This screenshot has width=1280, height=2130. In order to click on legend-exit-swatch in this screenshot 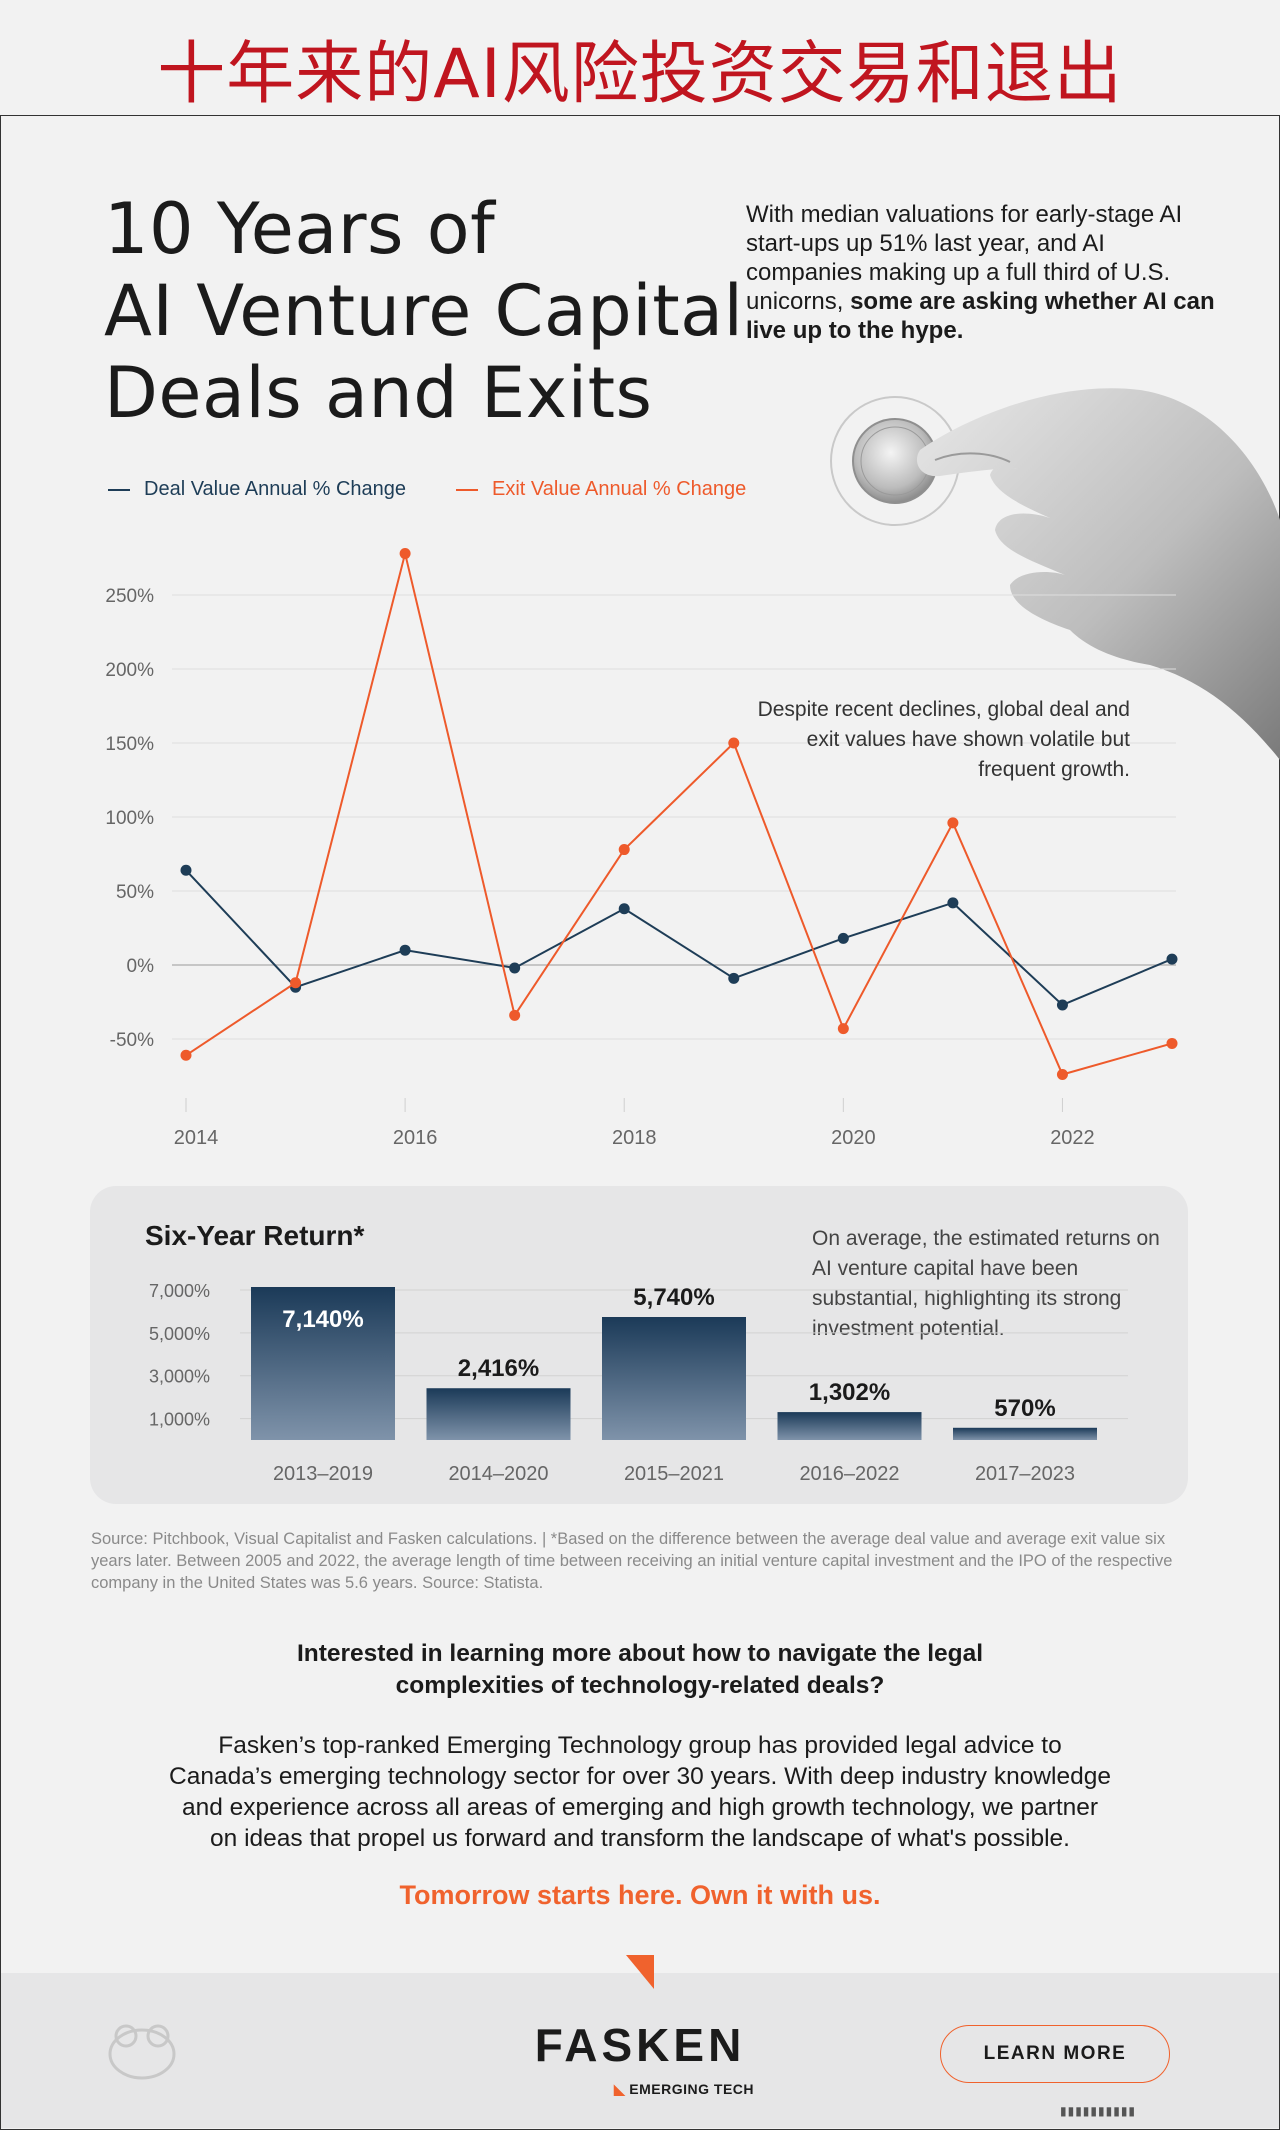, I will do `click(467, 489)`.